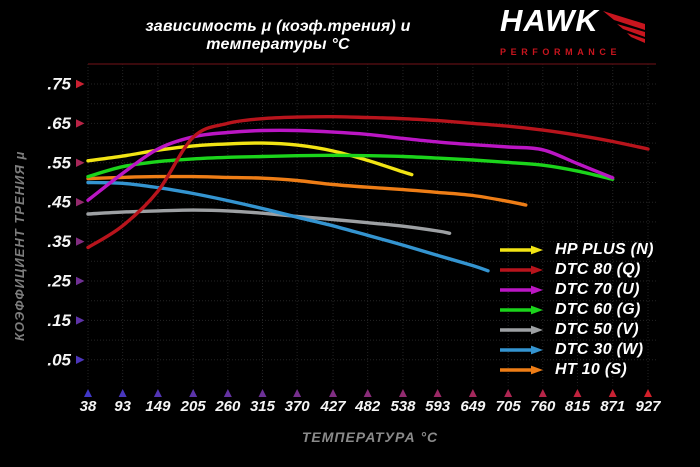 The image size is (700, 467). Describe the element at coordinates (509, 406) in the screenshot. I see `x-tick-label: 705` at that location.